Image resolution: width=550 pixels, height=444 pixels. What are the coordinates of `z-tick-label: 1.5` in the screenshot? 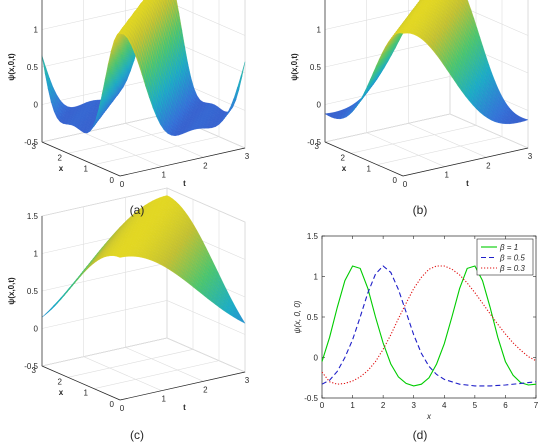 It's located at (33, 216).